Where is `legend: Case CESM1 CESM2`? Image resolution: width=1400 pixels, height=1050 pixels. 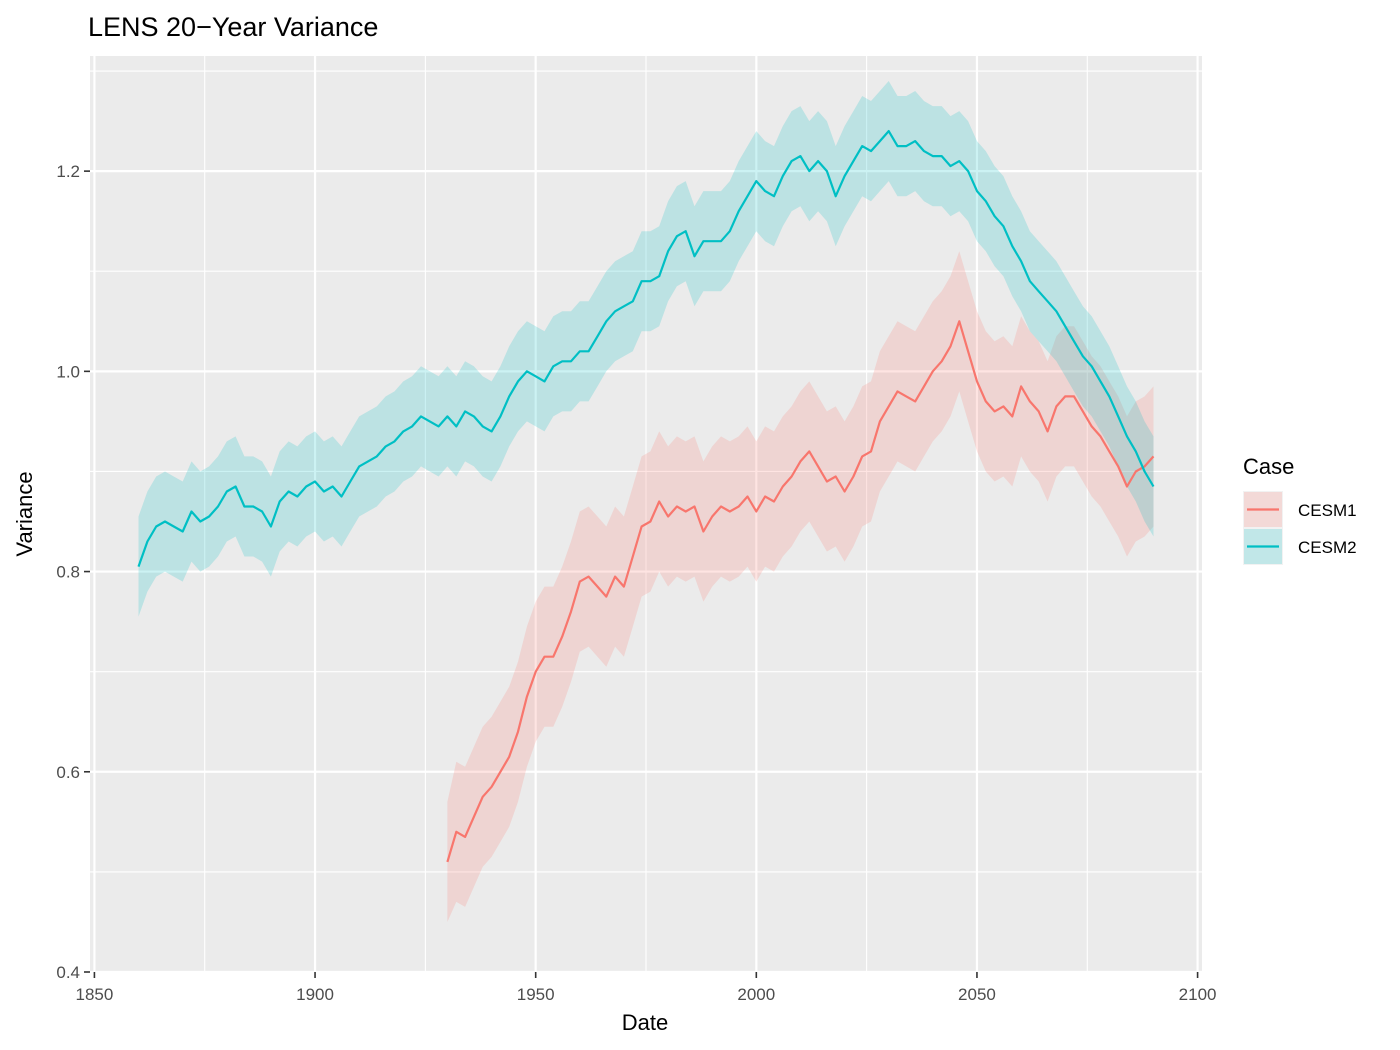 legend: Case CESM1 CESM2 is located at coordinates (1300, 509).